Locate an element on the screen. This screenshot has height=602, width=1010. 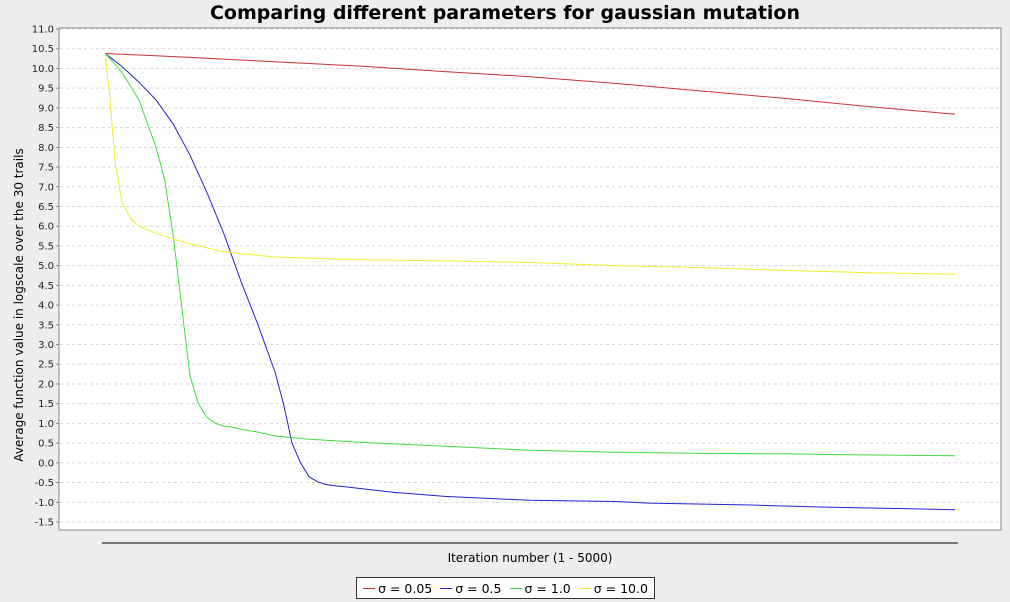
y-tick-label: 10.0 is located at coordinates (43, 69).